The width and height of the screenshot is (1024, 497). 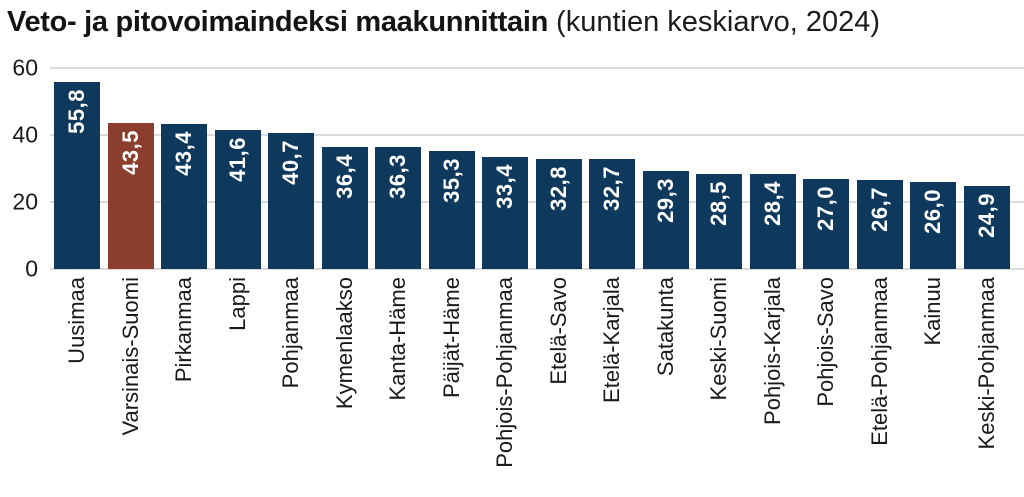 I want to click on x-label-cell: Varsinais-Suomi, so click(x=131, y=387).